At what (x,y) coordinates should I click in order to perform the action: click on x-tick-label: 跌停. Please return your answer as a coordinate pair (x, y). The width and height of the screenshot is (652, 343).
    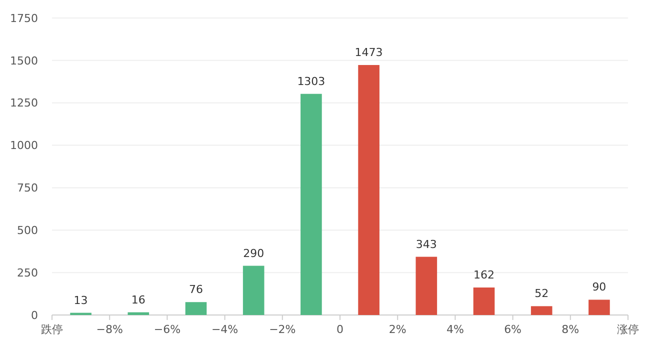
    Looking at the image, I should click on (52, 329).